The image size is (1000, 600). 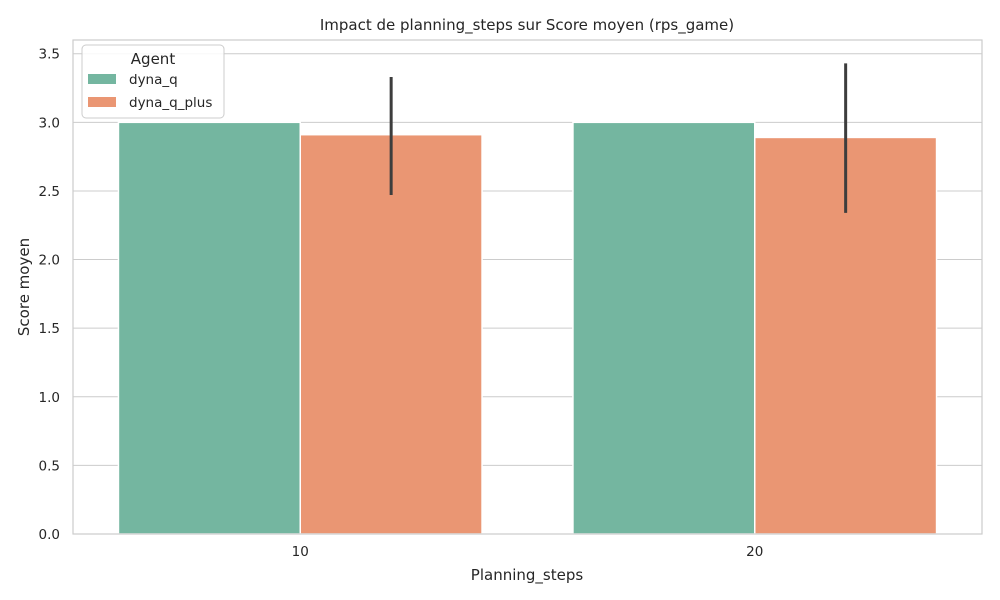 What do you see at coordinates (102, 102) in the screenshot?
I see `legend-swatch-dyna_q_plus` at bounding box center [102, 102].